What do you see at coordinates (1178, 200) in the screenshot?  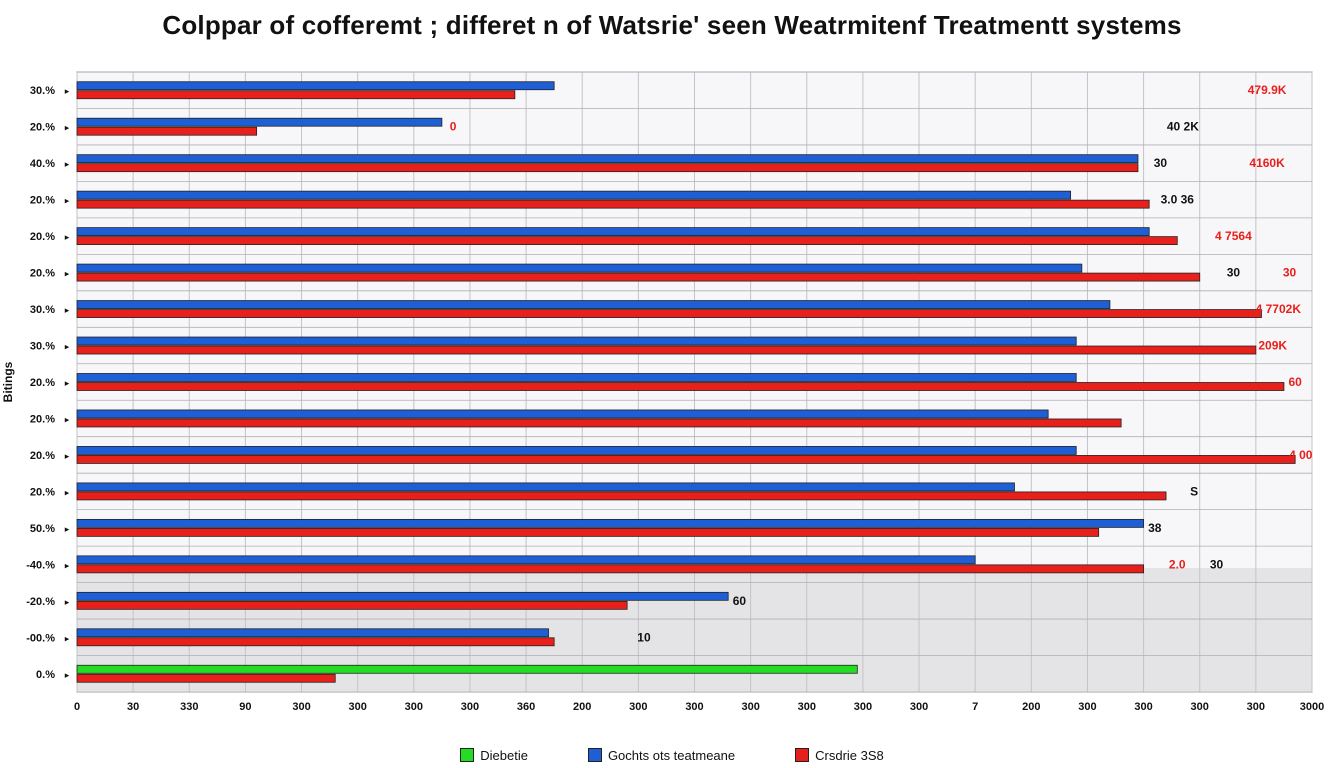 I see `data-label: 3.0 36` at bounding box center [1178, 200].